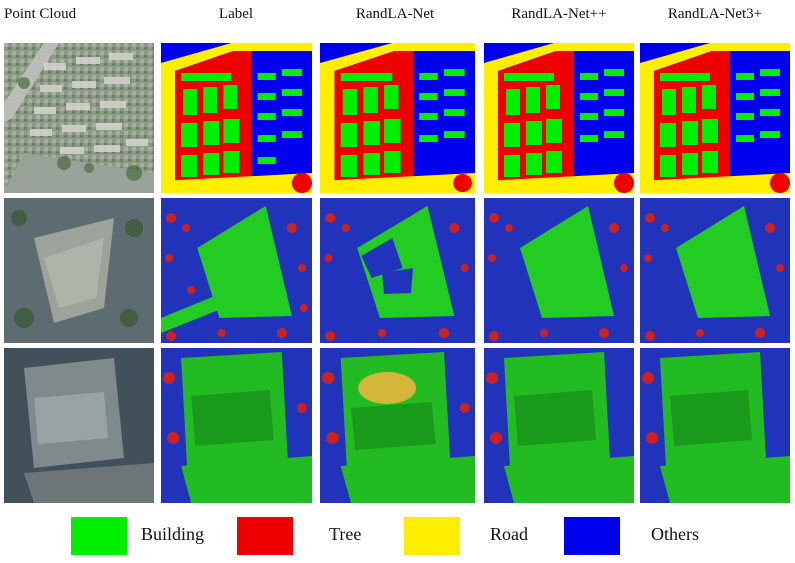 The image size is (795, 563). What do you see at coordinates (40, 14) in the screenshot?
I see `column-header-point-cloud: Point Cloud` at bounding box center [40, 14].